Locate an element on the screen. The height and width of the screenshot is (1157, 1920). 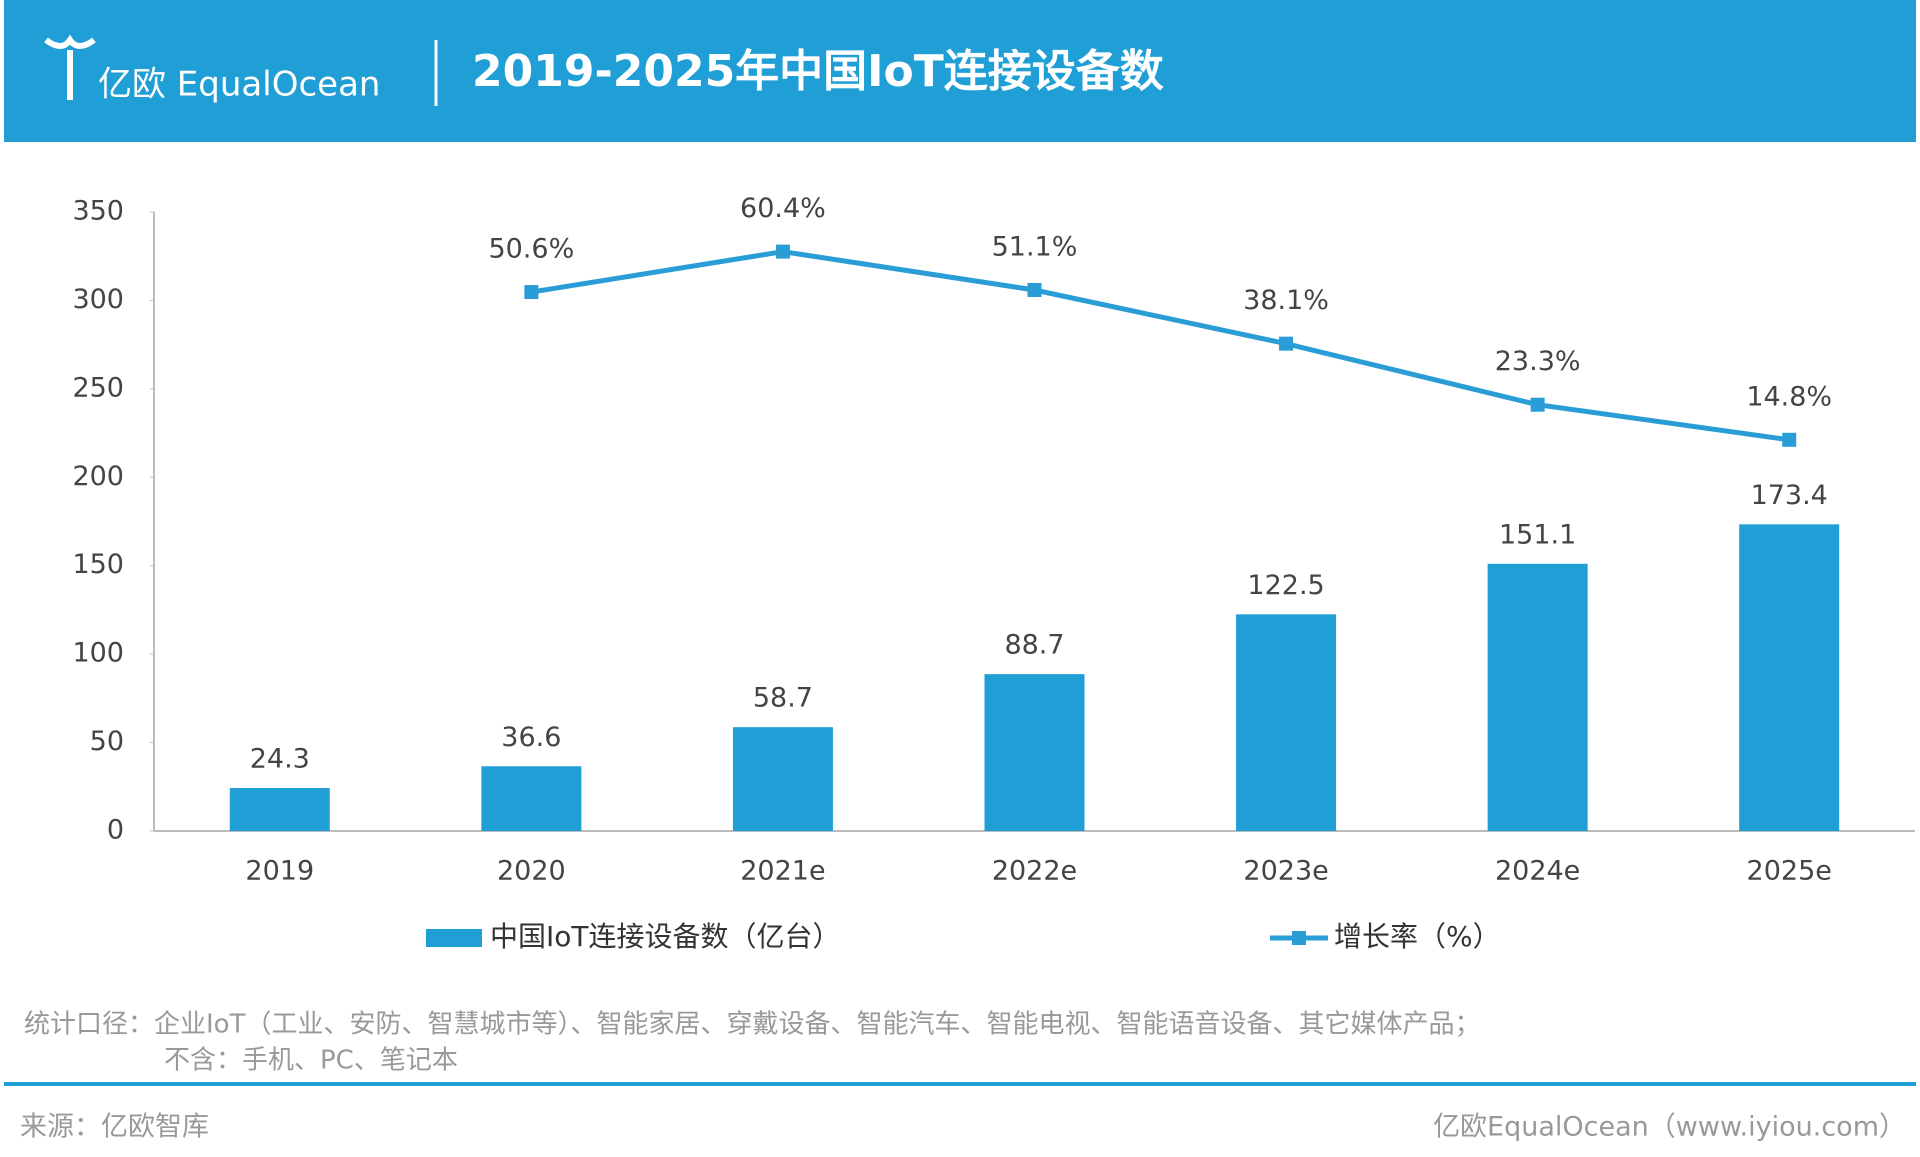
data-label: 50.6% is located at coordinates (531, 249).